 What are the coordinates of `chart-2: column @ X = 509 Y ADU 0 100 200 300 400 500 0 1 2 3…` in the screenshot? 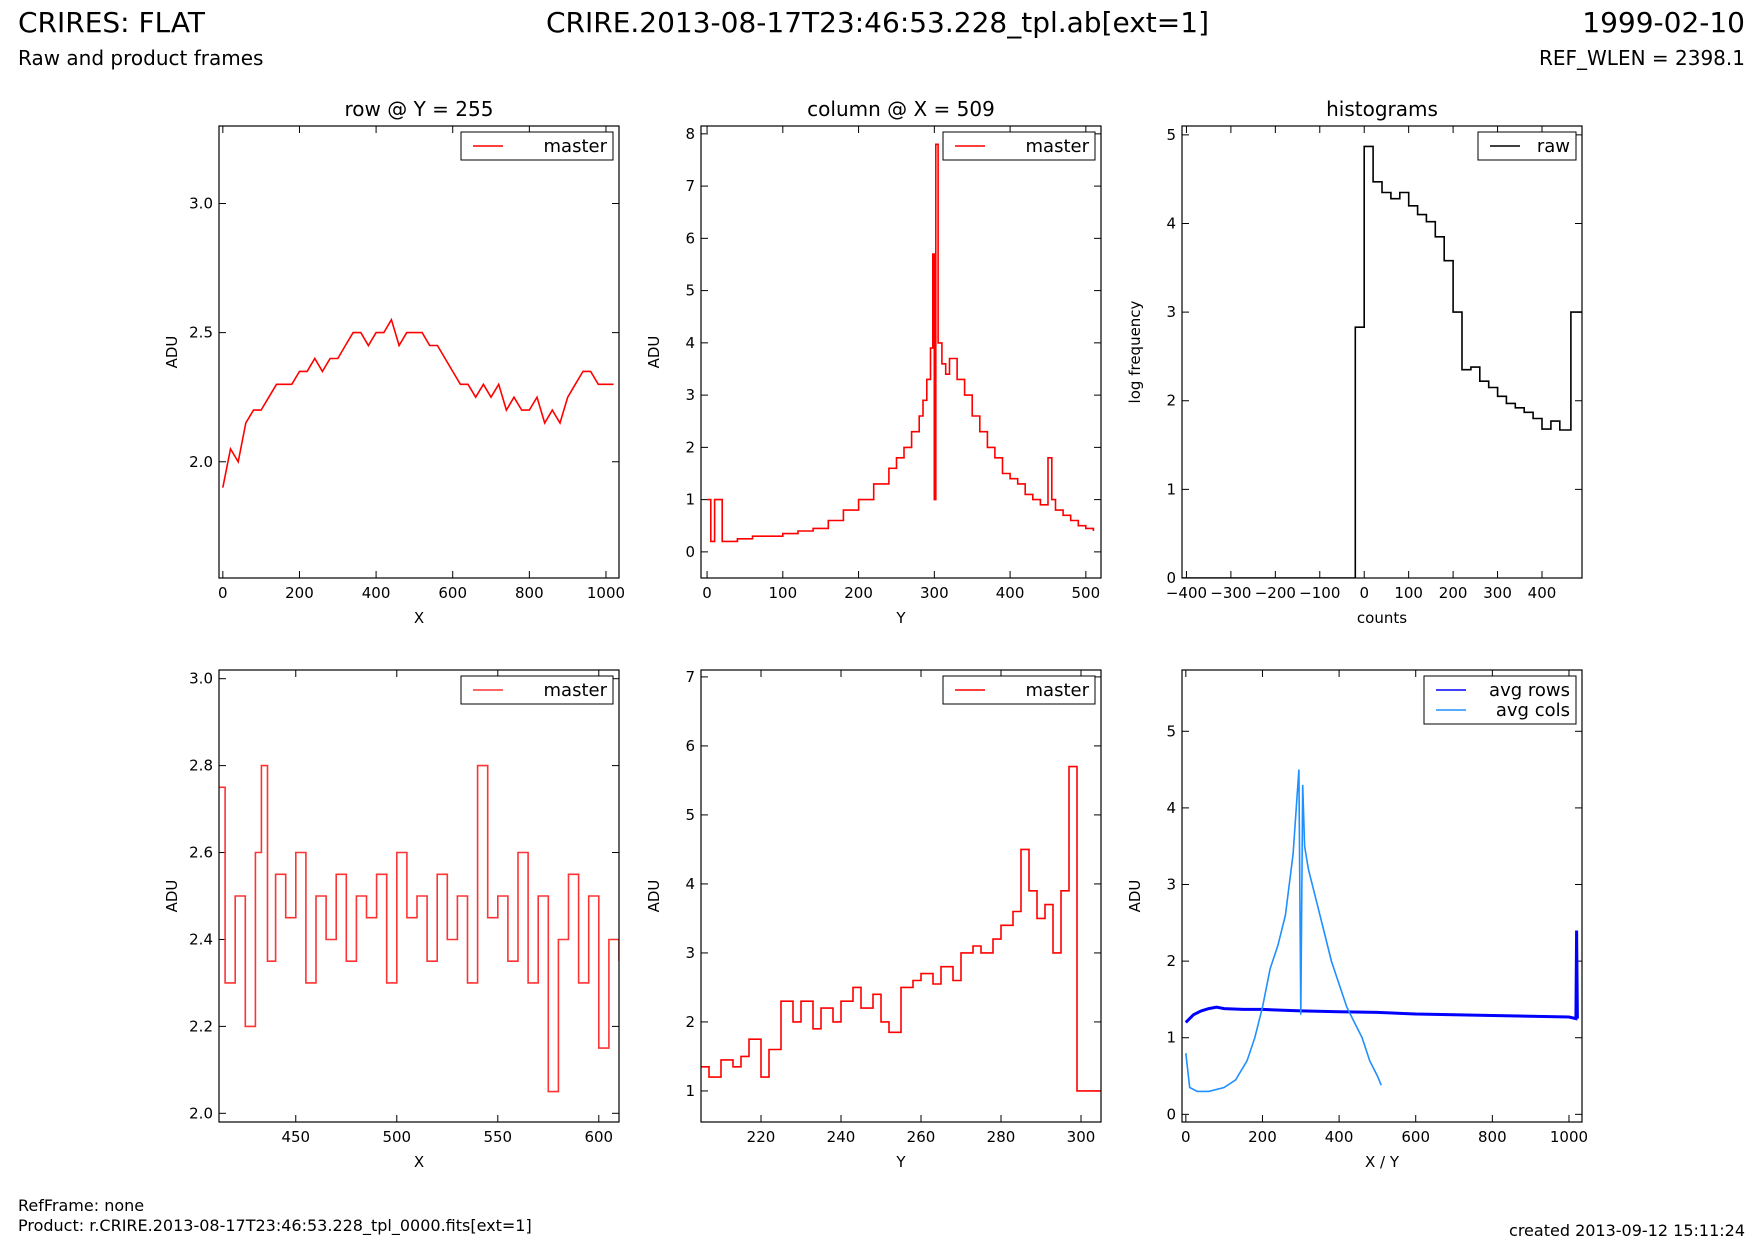 It's located at (873, 362).